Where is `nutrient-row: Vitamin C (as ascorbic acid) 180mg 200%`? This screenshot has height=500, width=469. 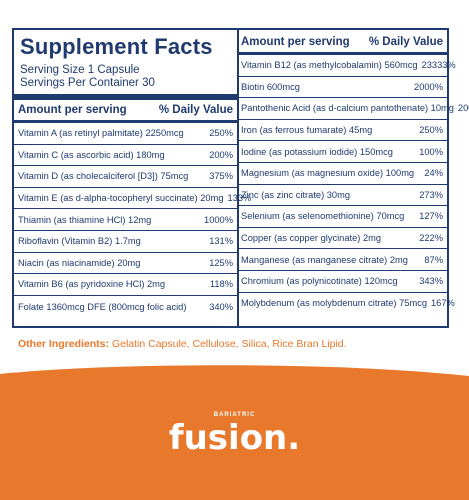 nutrient-row: Vitamin C (as ascorbic acid) 180mg 200% is located at coordinates (125, 156).